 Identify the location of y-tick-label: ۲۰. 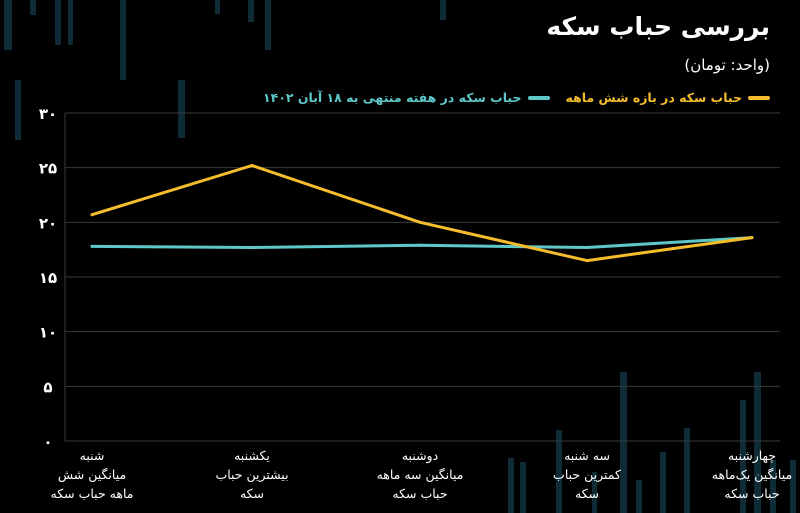
(48, 223).